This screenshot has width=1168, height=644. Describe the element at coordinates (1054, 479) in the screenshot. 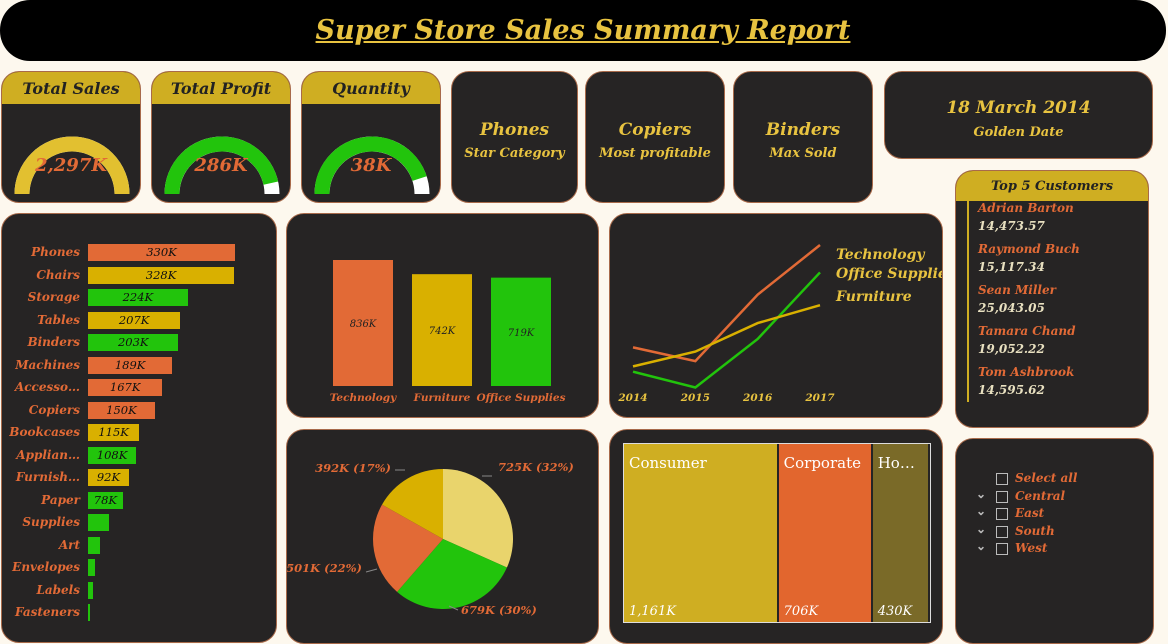

I see `slicer-option: Select all` at that location.